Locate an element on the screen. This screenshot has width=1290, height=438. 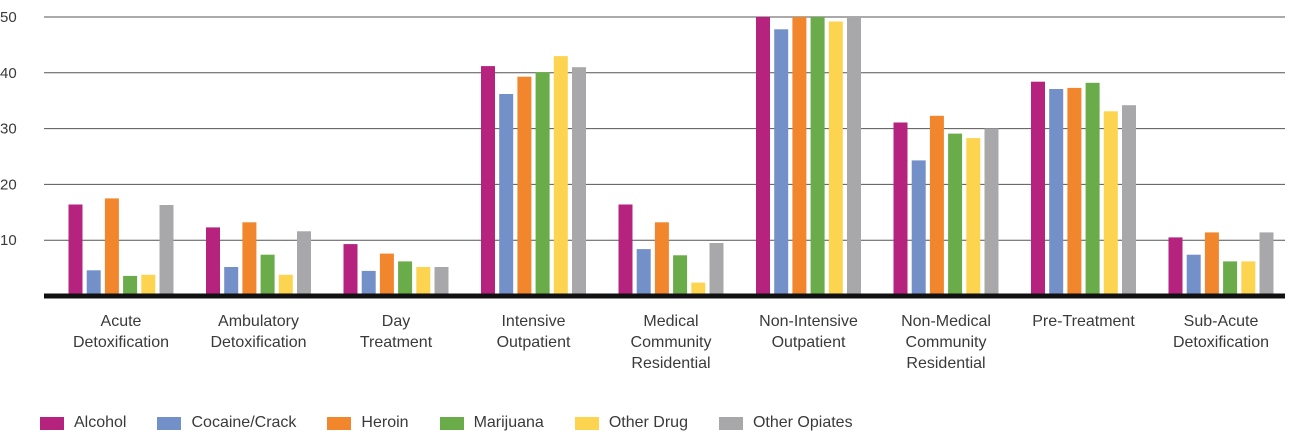
x-category-label-line: Medical is located at coordinates (670, 321).